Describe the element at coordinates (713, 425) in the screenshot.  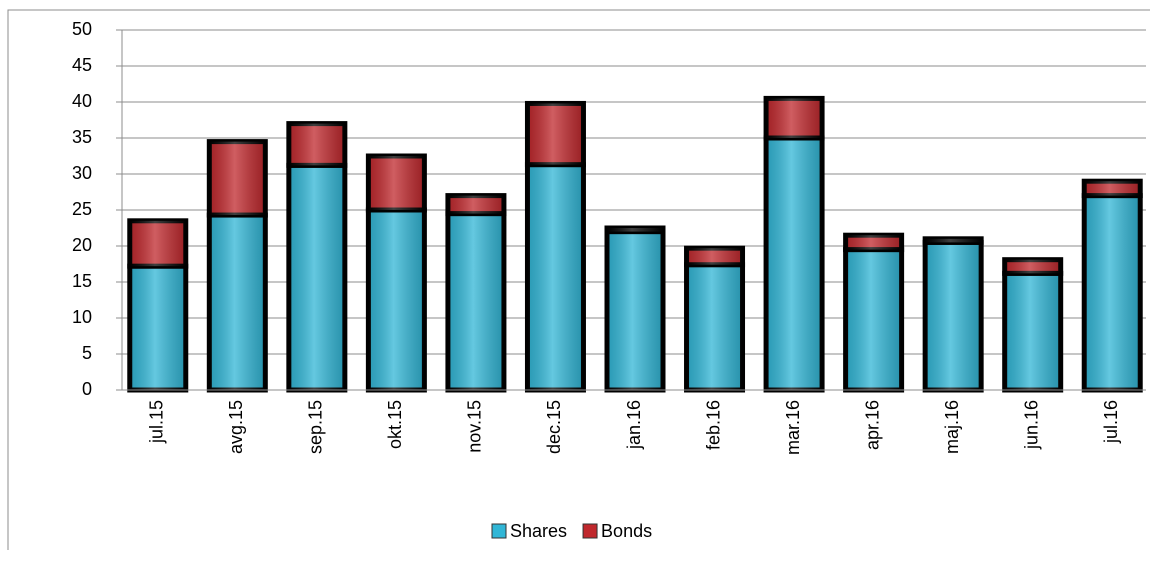
I see `x-tick-label: feb.16` at that location.